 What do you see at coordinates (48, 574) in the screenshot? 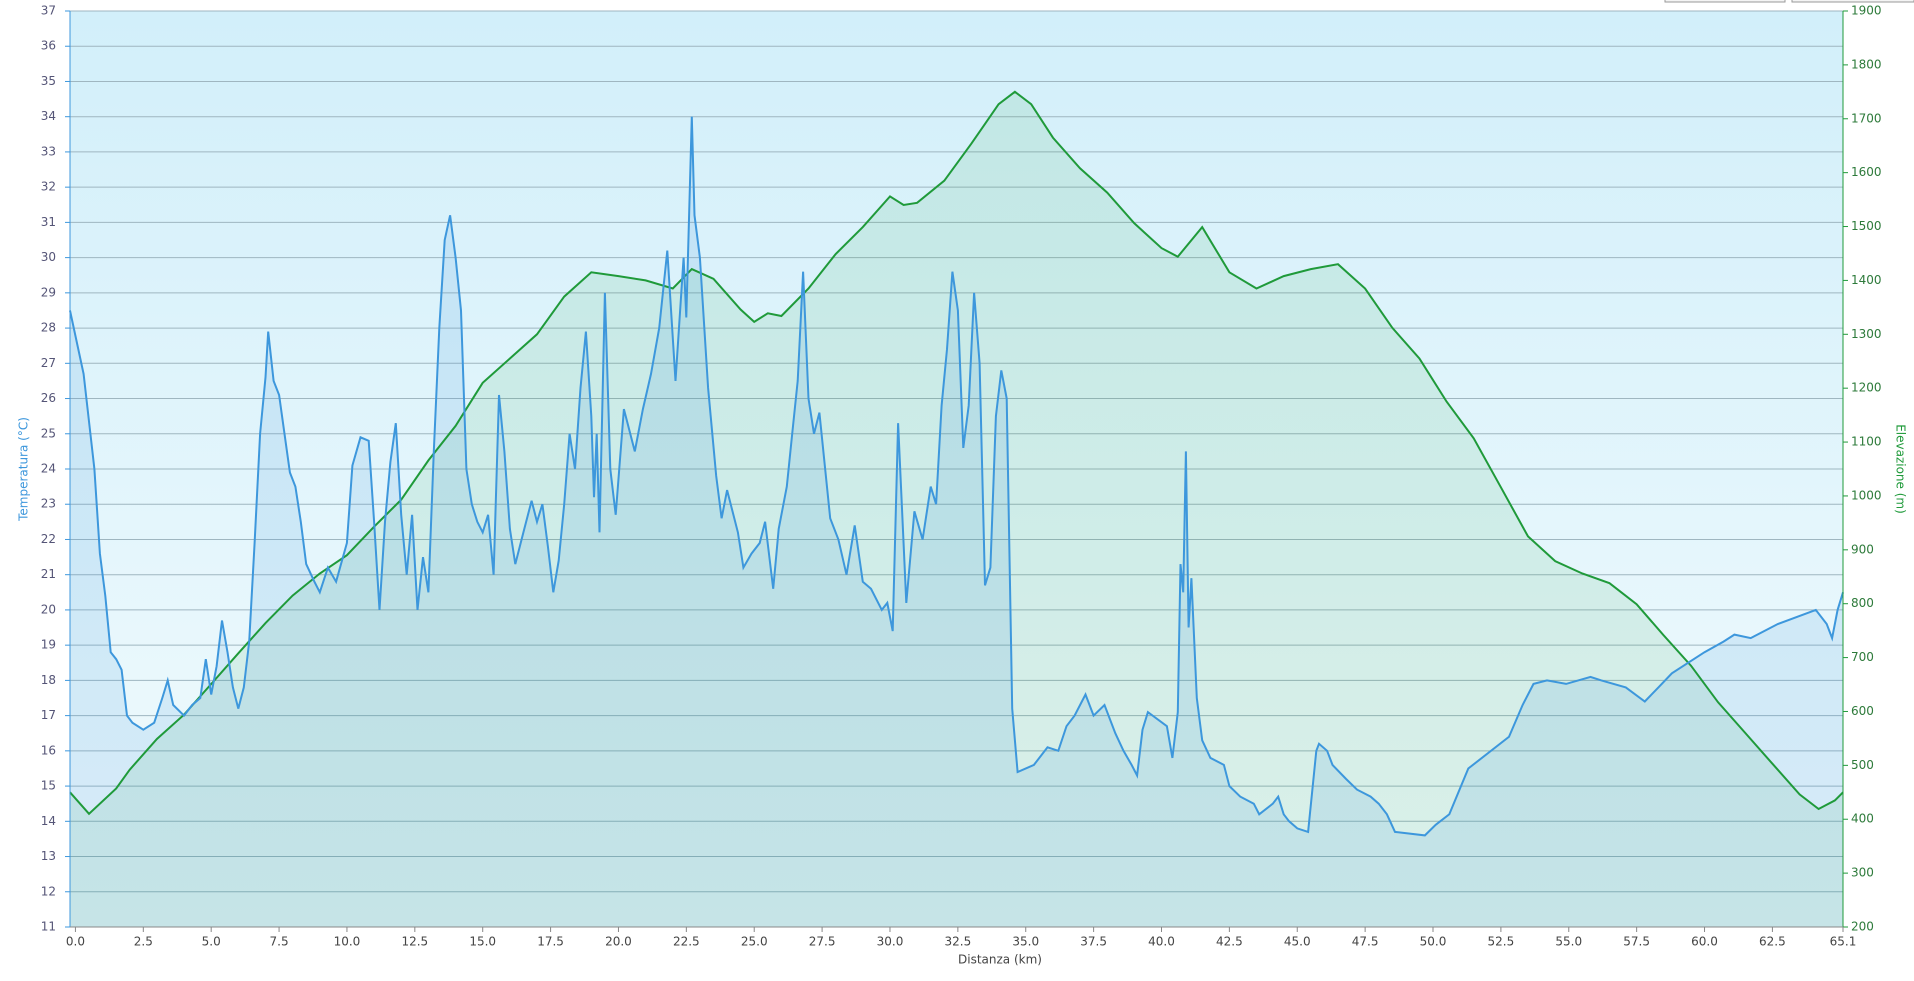
I see `y-tick-label: 21` at bounding box center [48, 574].